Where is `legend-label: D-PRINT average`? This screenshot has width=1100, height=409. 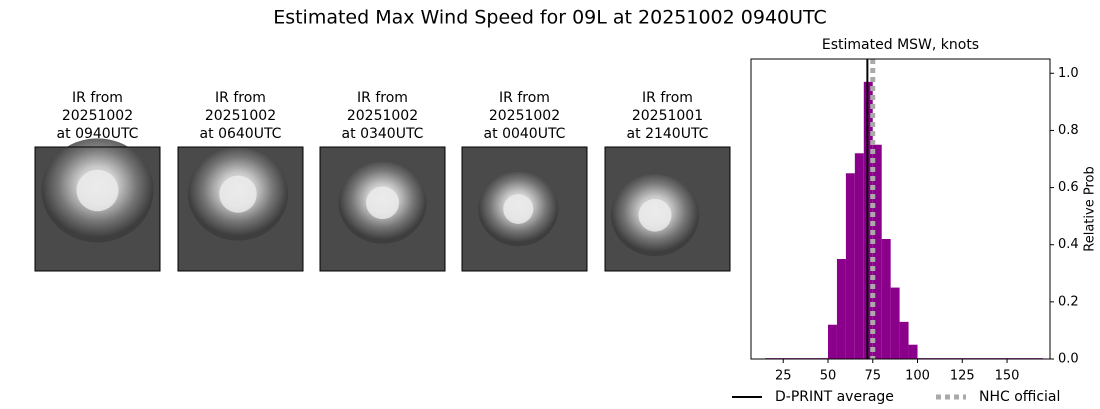
legend-label: D-PRINT average is located at coordinates (834, 397).